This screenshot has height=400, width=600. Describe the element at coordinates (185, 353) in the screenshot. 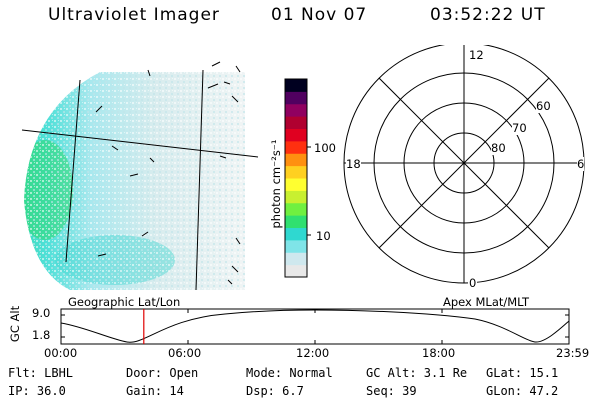

I see `timeline-xtick-0600: 06:00` at that location.